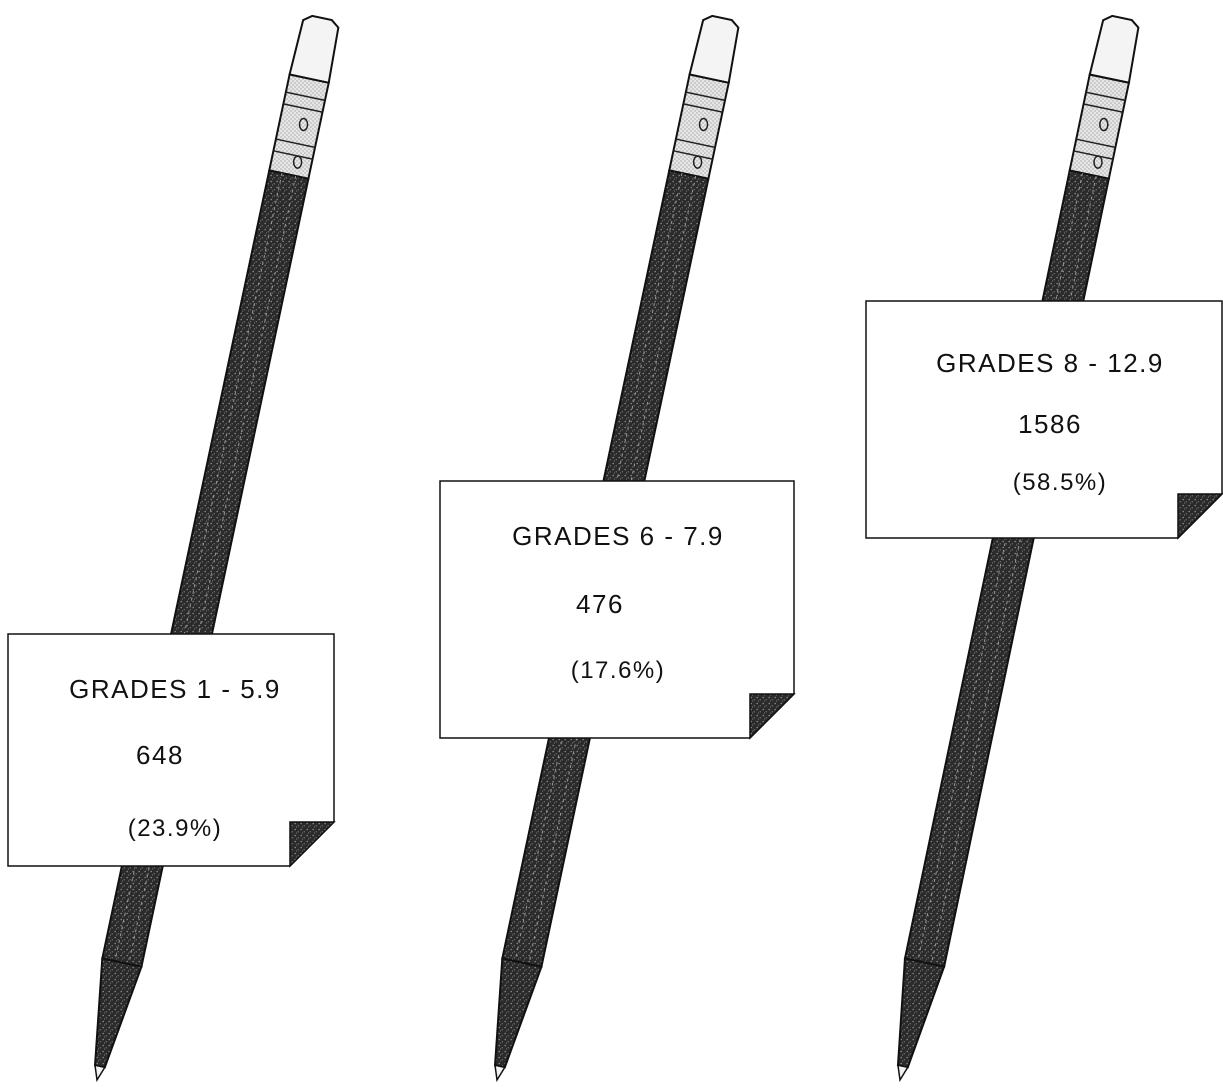 The width and height of the screenshot is (1223, 1090). Describe the element at coordinates (618, 670) in the screenshot. I see `percent-label: (17.6%)` at that location.